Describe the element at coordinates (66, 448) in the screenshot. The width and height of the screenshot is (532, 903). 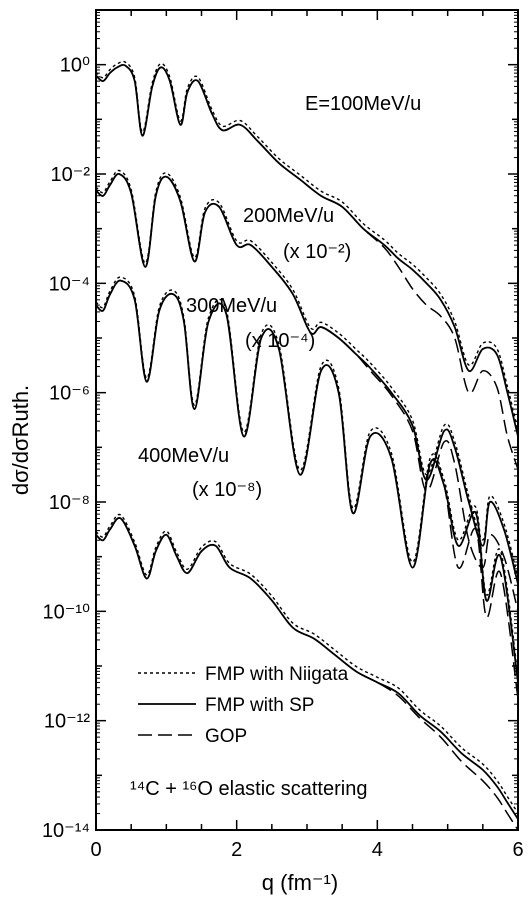
I see `y-tick-labels: 10⁰ 10⁻² 10⁻⁴ 10⁻⁶ 10⁻⁸ 10⁻¹⁰ 10⁻¹² 10⁻¹⁴` at that location.